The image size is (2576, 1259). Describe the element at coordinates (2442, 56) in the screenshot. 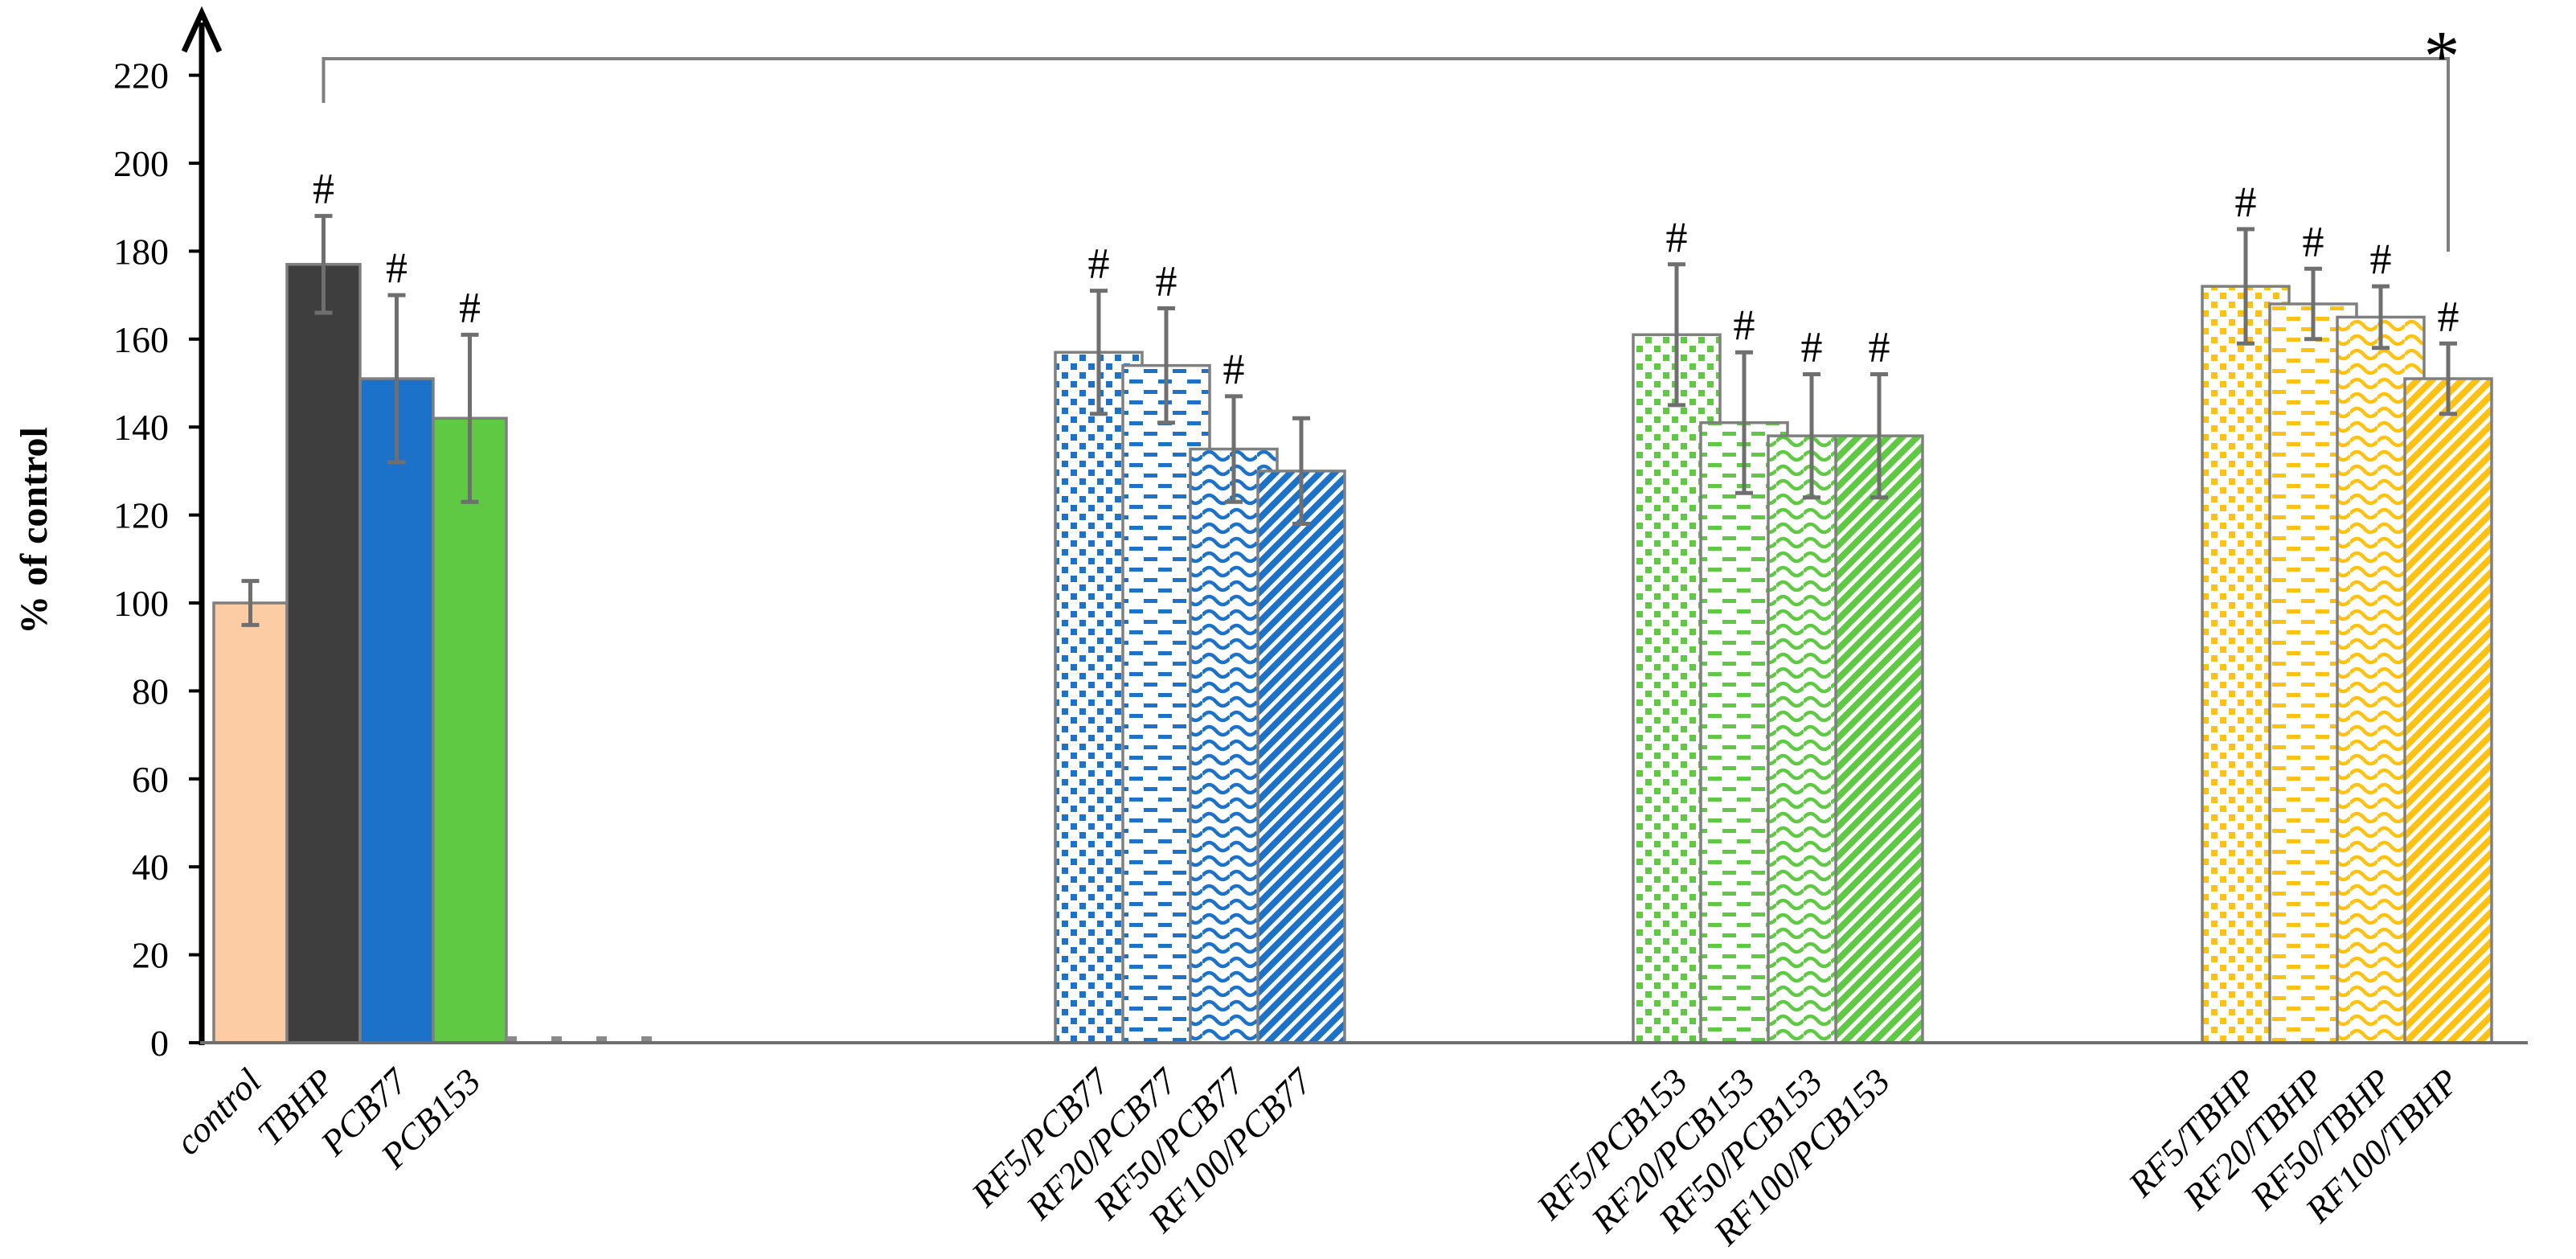

I see `significance-star: *` at that location.